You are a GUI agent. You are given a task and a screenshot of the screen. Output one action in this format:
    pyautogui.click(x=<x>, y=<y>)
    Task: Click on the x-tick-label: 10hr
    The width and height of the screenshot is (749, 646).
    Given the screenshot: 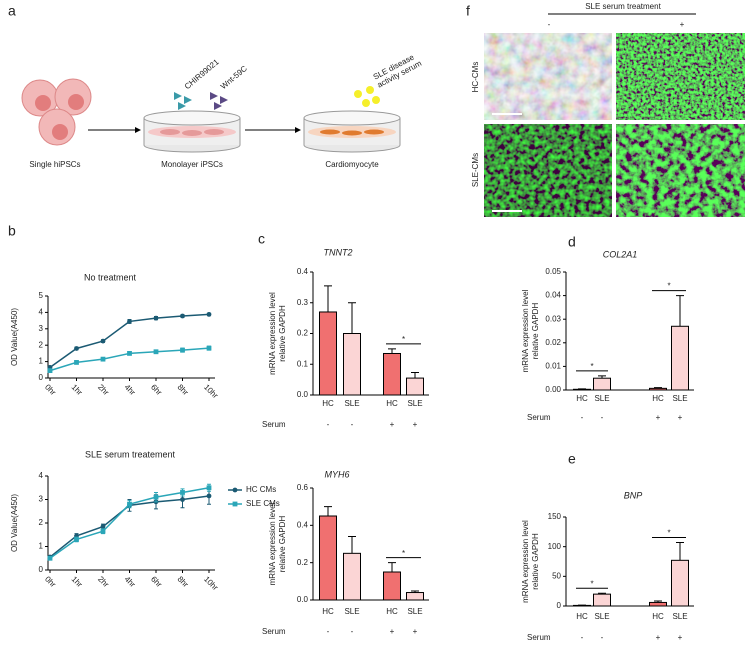 What is the action you would take?
    pyautogui.click(x=211, y=392)
    